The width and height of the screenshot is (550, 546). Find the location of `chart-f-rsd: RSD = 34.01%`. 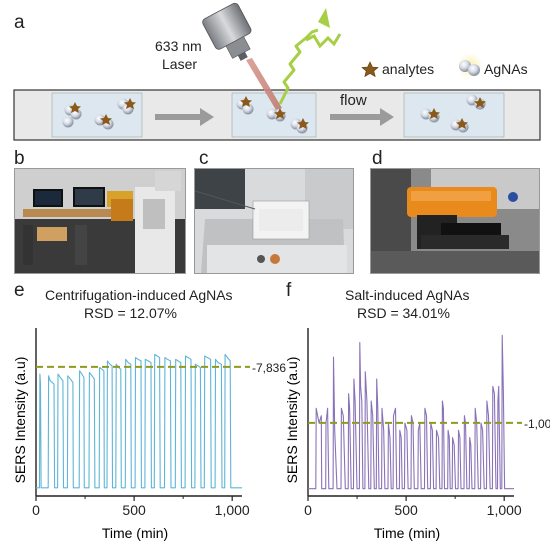

chart-f-rsd: RSD = 34.01% is located at coordinates (403, 313).